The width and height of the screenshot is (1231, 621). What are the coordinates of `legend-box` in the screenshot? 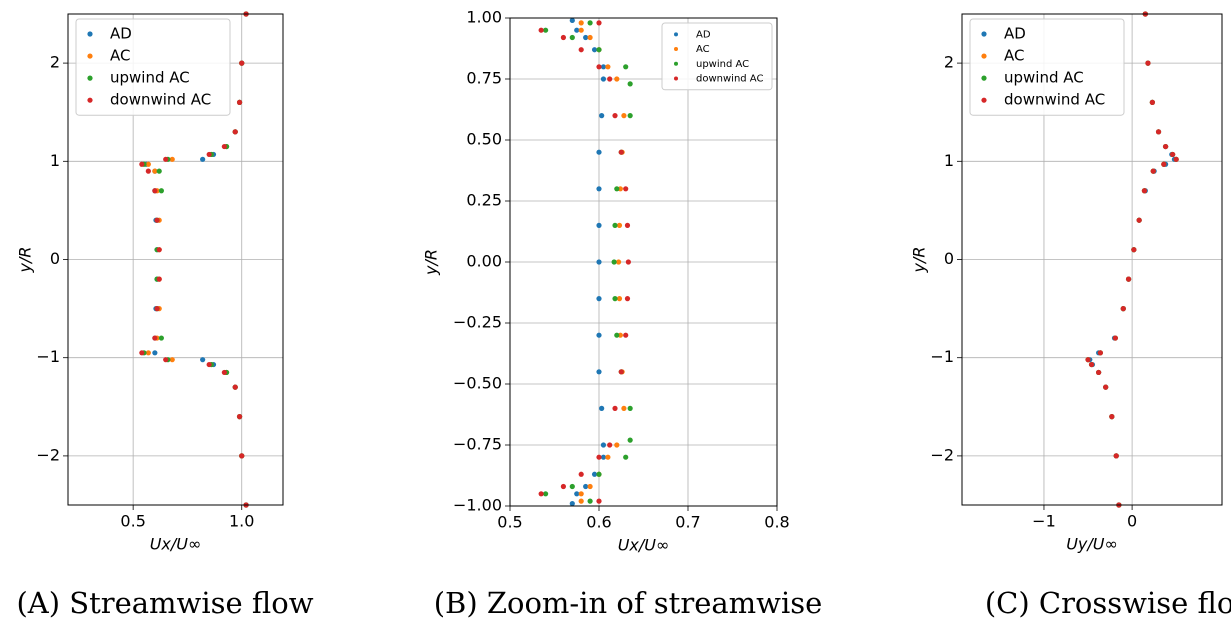 It's located at (717, 56).